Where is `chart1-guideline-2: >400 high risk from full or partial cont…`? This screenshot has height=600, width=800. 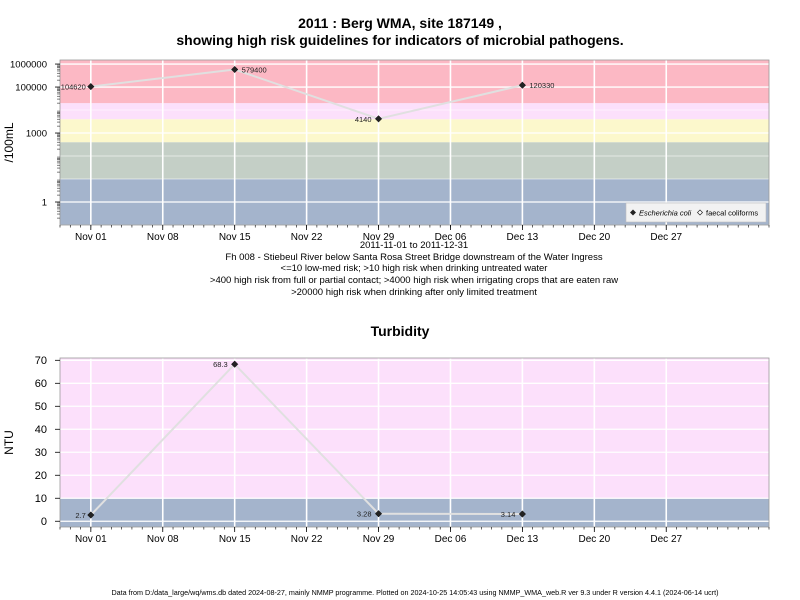 chart1-guideline-2: >400 high risk from full or partial cont… is located at coordinates (414, 280).